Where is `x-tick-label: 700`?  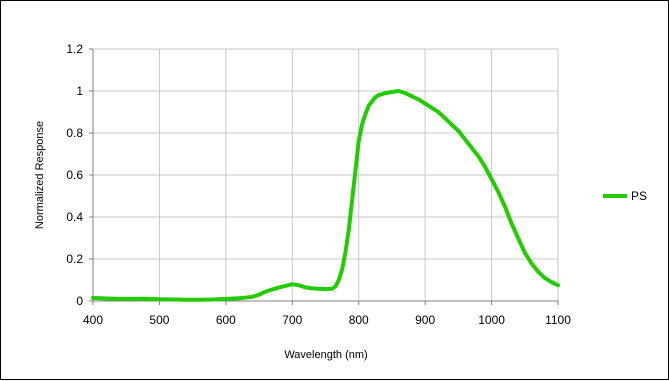 x-tick-label: 700 is located at coordinates (292, 320).